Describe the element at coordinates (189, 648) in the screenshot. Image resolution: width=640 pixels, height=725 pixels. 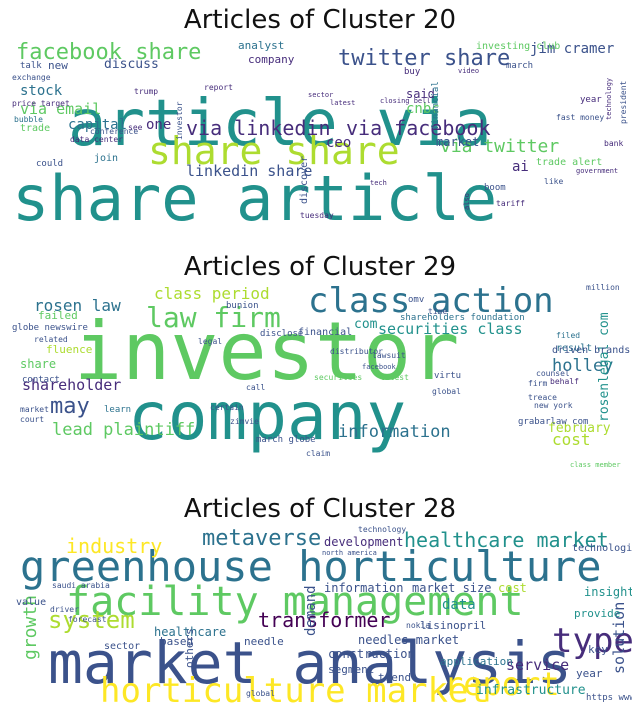
I see `word: others` at that location.